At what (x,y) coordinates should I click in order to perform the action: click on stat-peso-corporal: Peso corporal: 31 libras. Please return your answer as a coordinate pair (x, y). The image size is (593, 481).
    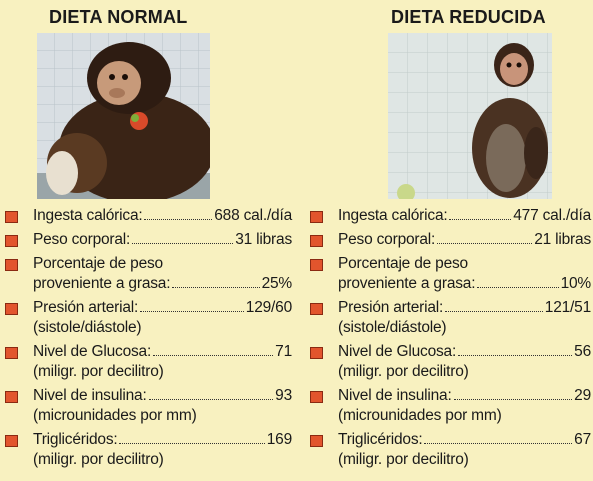
    Looking at the image, I should click on (148, 240).